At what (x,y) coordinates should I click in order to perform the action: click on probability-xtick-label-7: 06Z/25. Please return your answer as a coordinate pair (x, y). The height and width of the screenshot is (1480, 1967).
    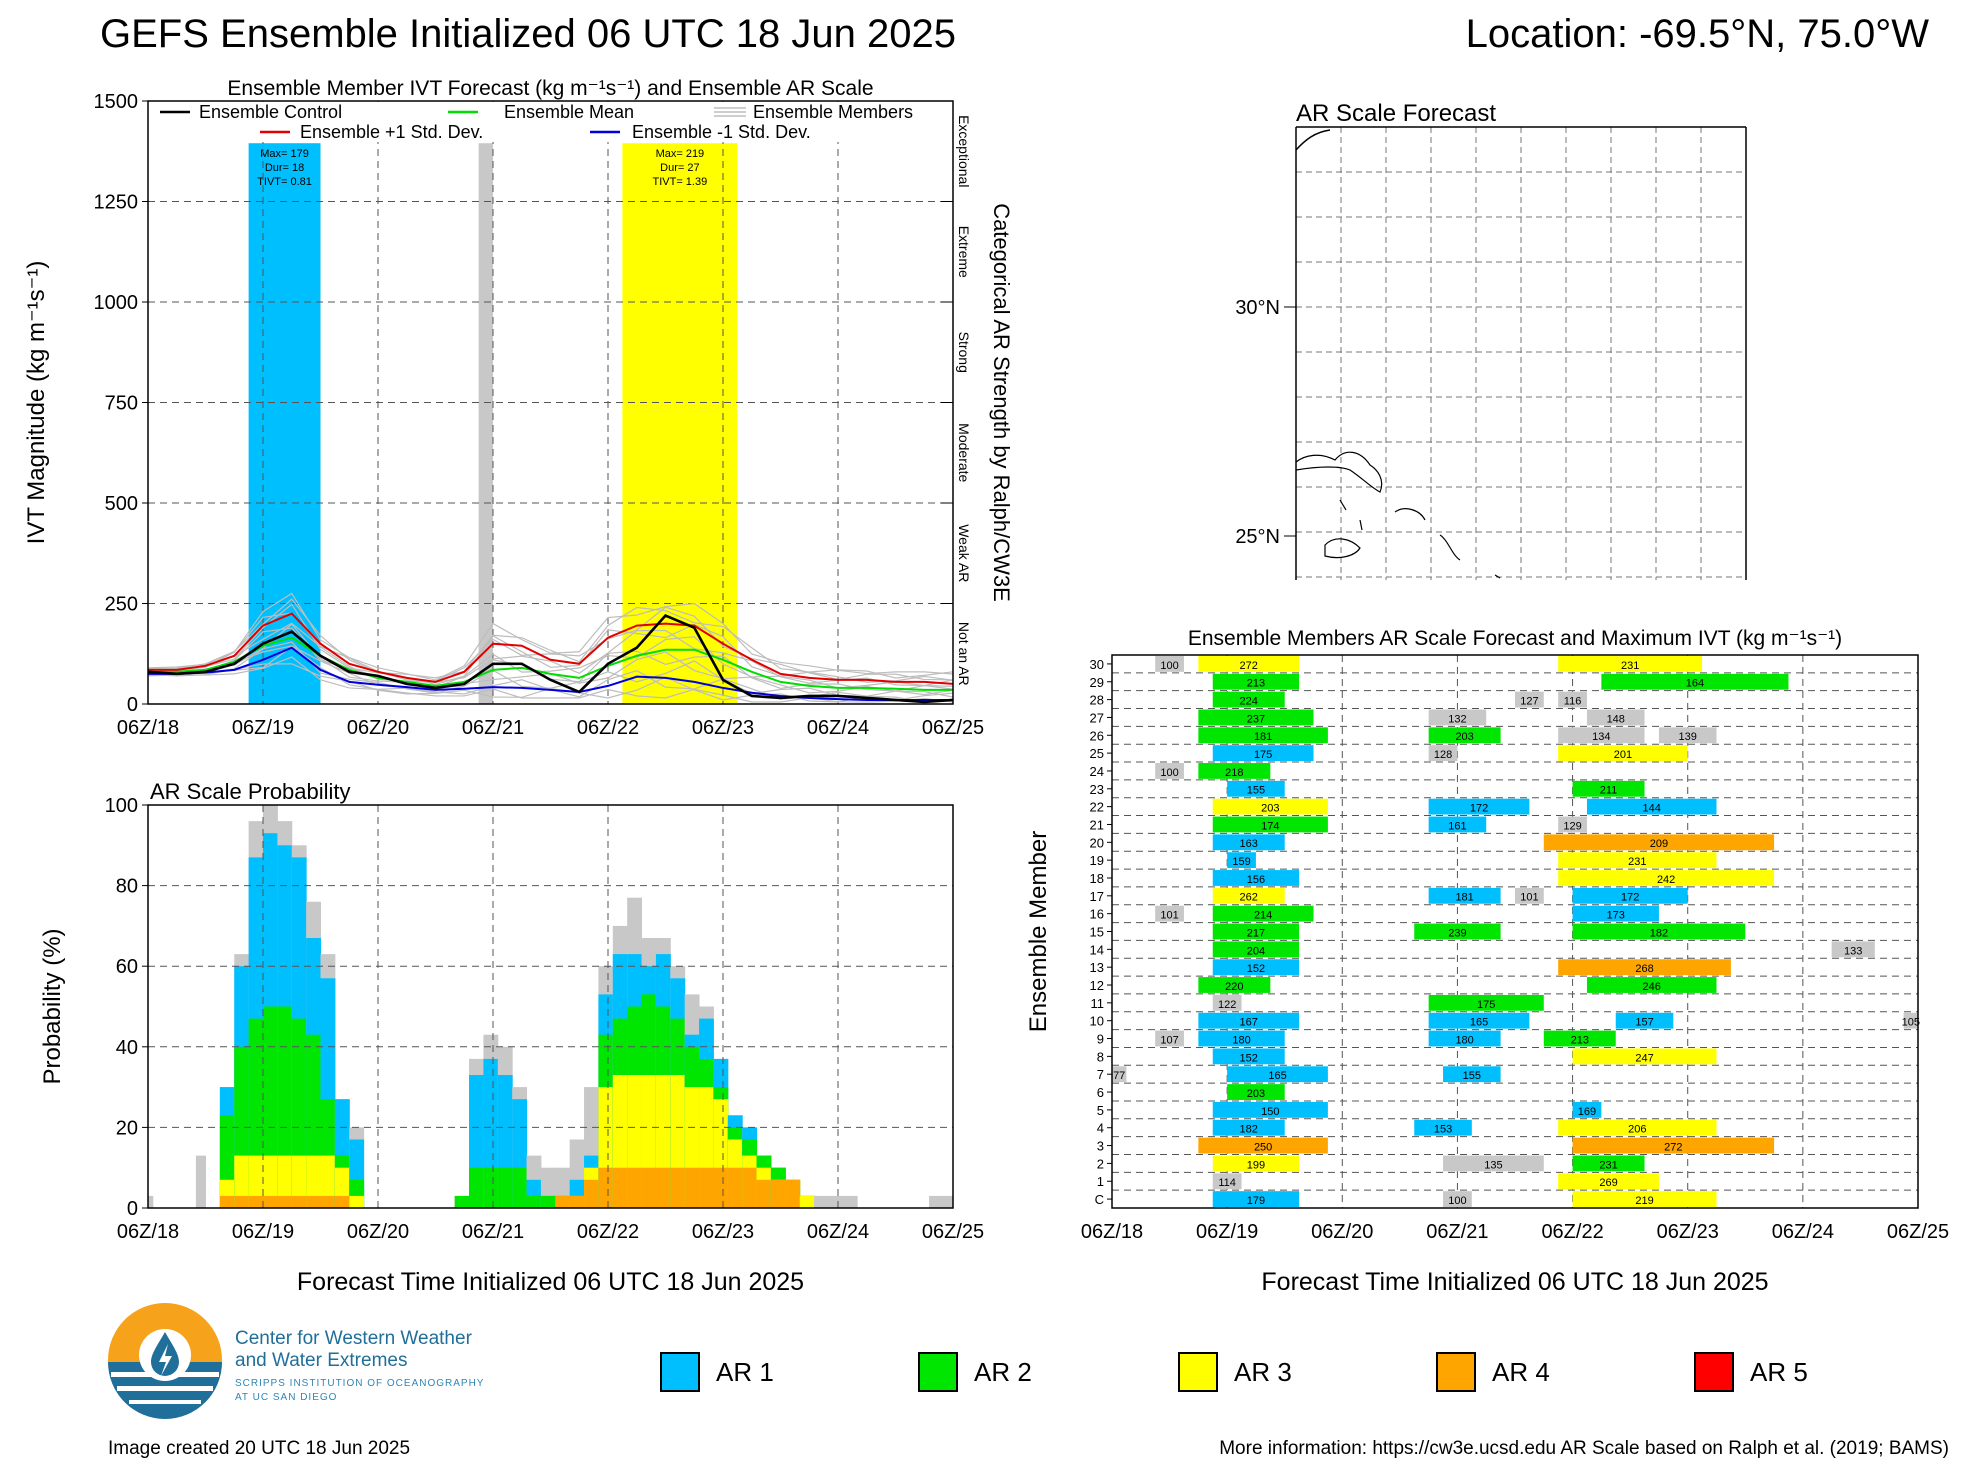
    Looking at the image, I should click on (953, 1232).